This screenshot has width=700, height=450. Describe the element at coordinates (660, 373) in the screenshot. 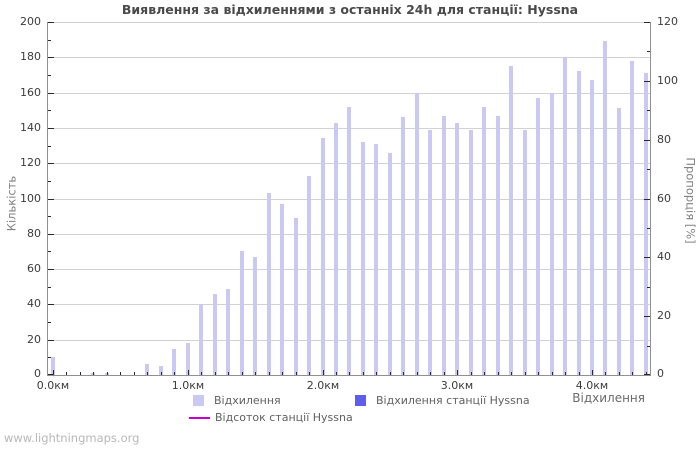

I see `right-axis-tick-label: 0` at that location.